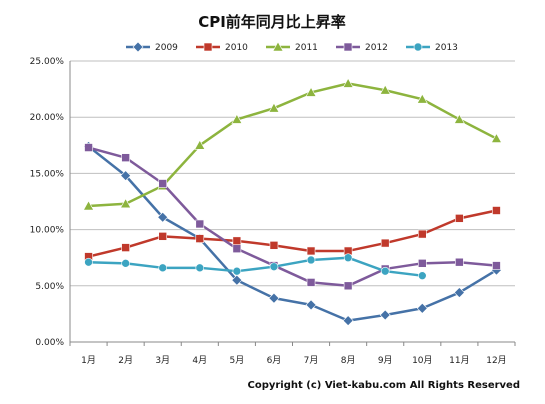  Describe the element at coordinates (292, 354) in the screenshot. I see `x-axis-ticks: 1月 2月 3月 4月 5月 6月 7月 8月 9月 10月 11月 12月` at that location.